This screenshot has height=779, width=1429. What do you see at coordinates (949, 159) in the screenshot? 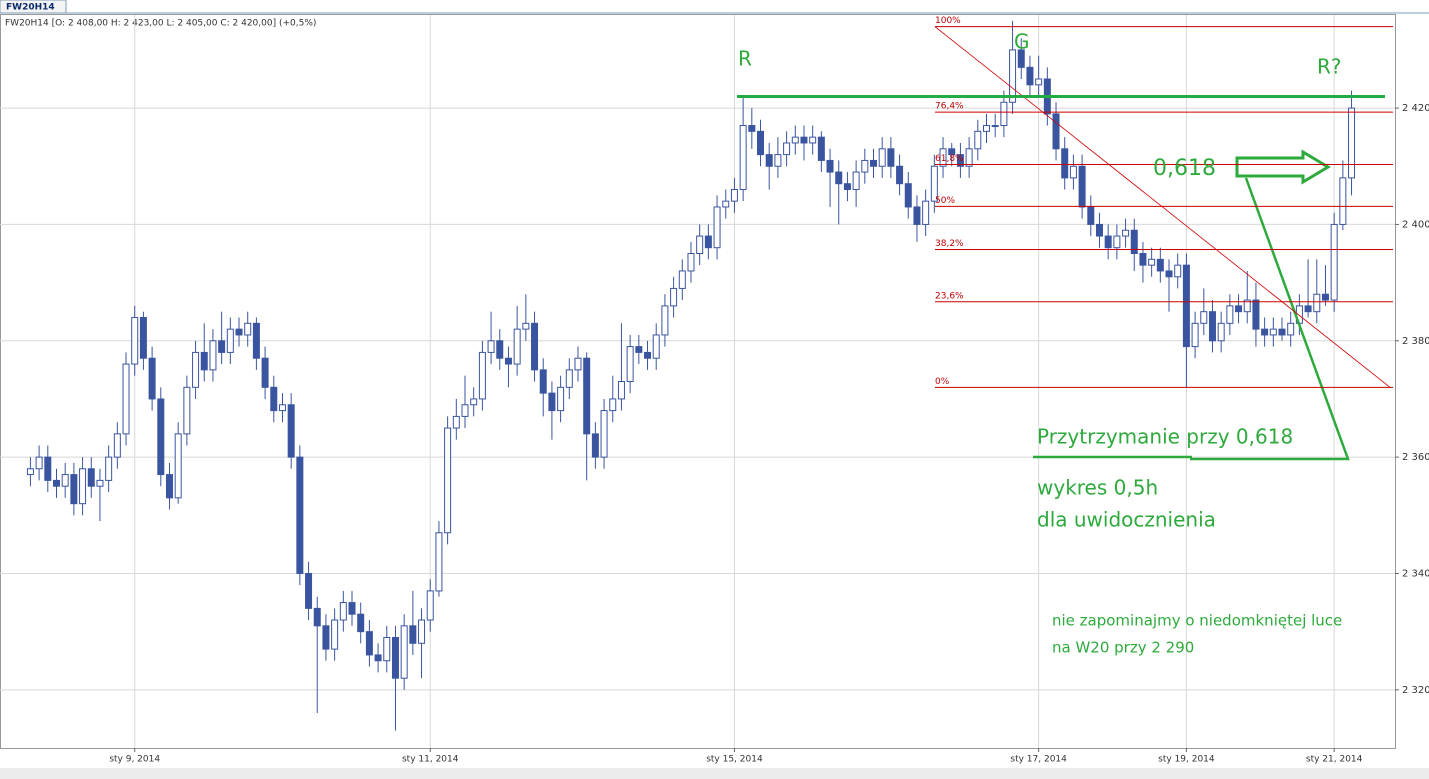
I see `fib-label: 61,8%` at bounding box center [949, 159].